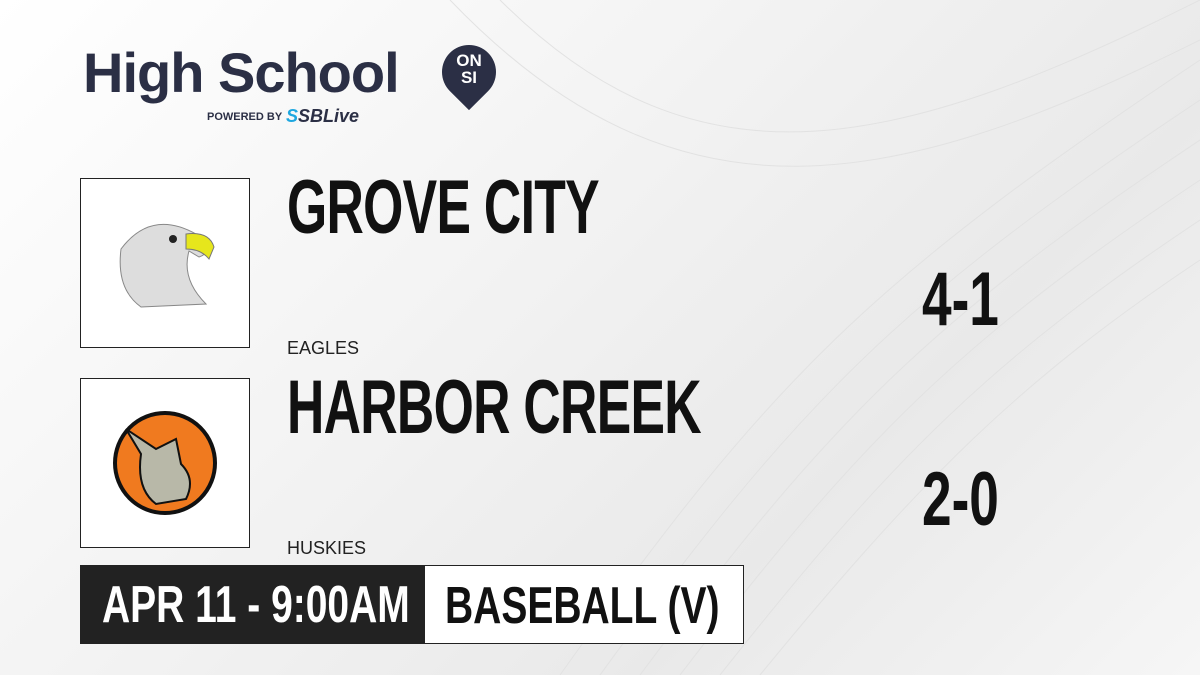 The height and width of the screenshot is (675, 1200). I want to click on team-logo-harbor-creek, so click(165, 463).